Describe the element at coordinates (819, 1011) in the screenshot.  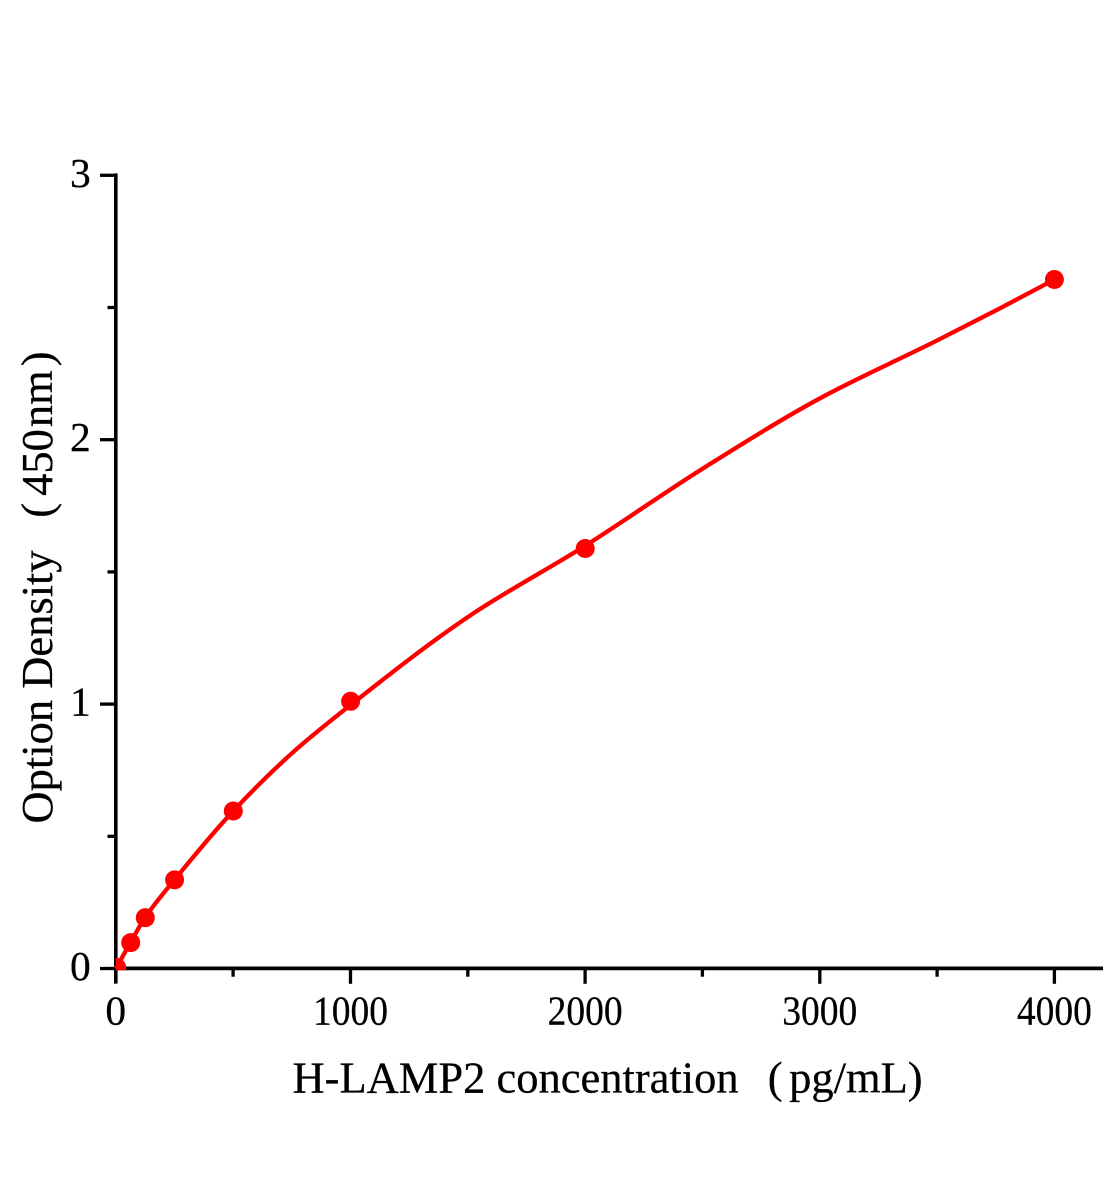
I see `svg-text: 3000` at that location.